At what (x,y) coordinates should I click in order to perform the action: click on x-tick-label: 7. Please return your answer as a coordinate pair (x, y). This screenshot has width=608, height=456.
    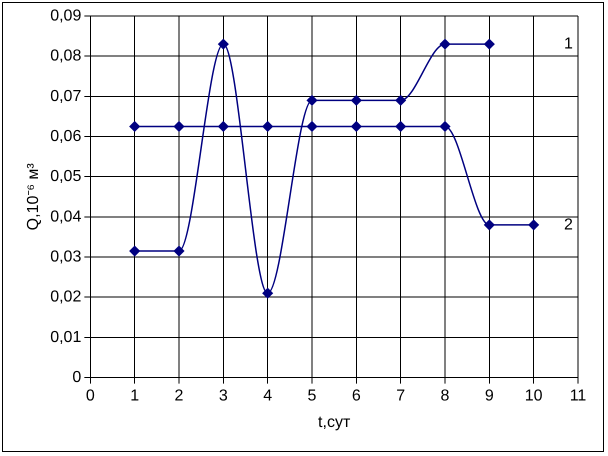
    Looking at the image, I should click on (401, 396).